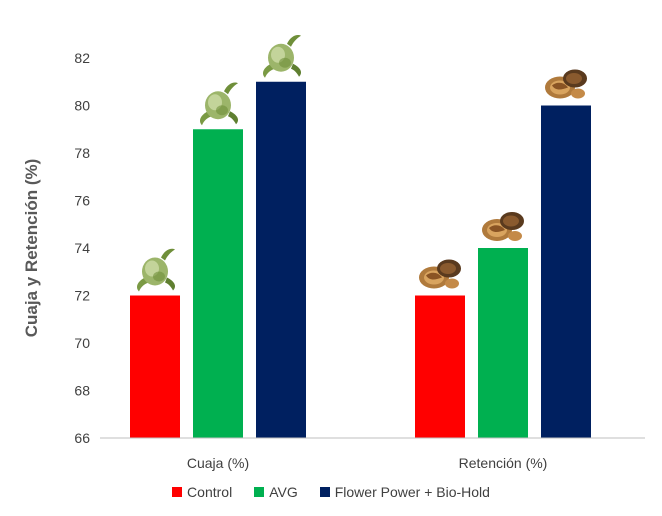 The width and height of the screenshot is (662, 516). Describe the element at coordinates (283, 492) in the screenshot. I see `legend-label-avg: AVG` at that location.